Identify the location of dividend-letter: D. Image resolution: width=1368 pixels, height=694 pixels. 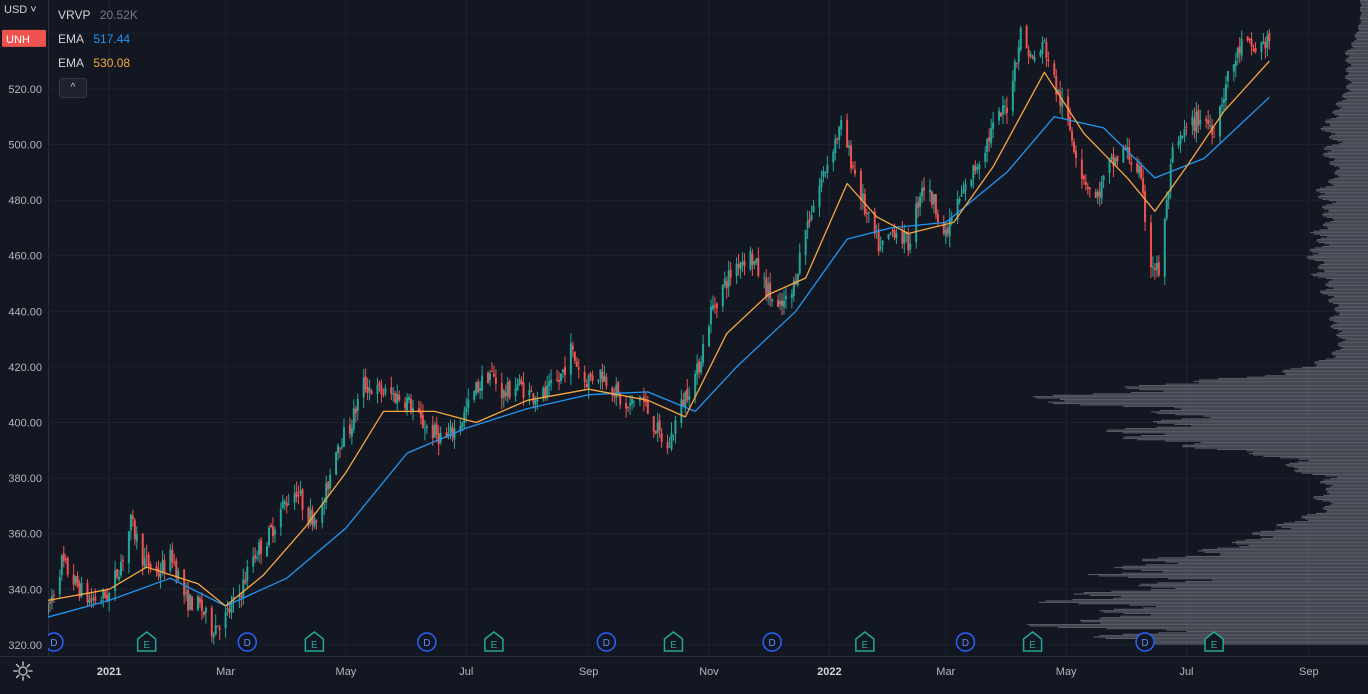
(772, 643).